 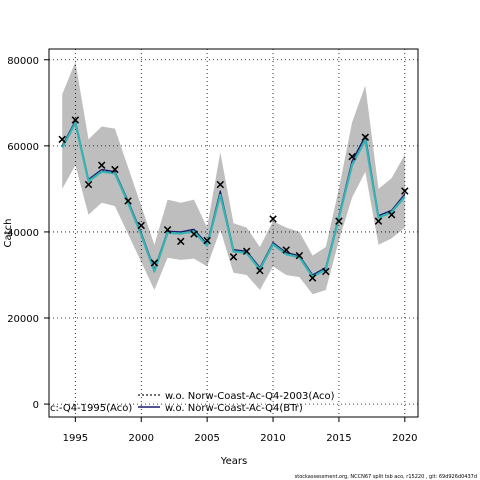 I want to click on legend-label-1: w.o. Norw-Coast-Ac-Q4-2003(Aco), so click(x=250, y=396).